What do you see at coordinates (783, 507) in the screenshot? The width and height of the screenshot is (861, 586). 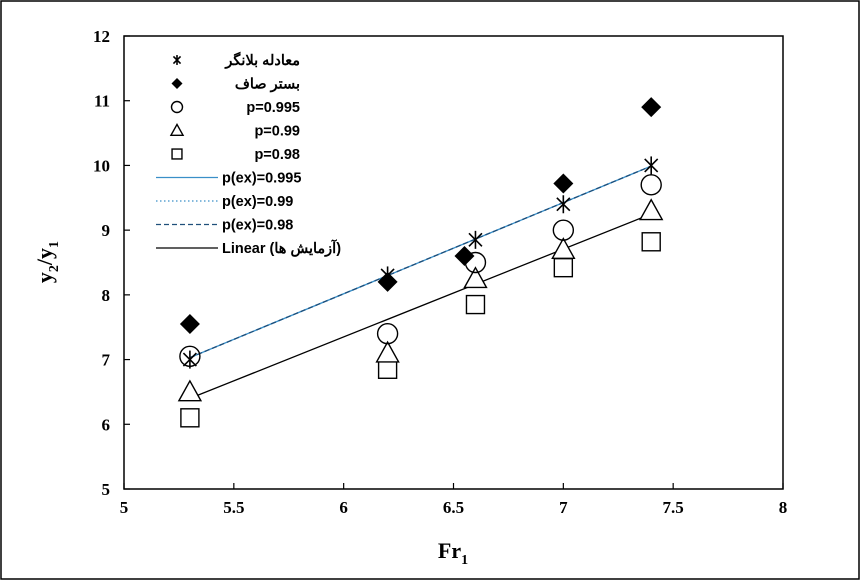 I see `x-tick-label: 8` at bounding box center [783, 507].